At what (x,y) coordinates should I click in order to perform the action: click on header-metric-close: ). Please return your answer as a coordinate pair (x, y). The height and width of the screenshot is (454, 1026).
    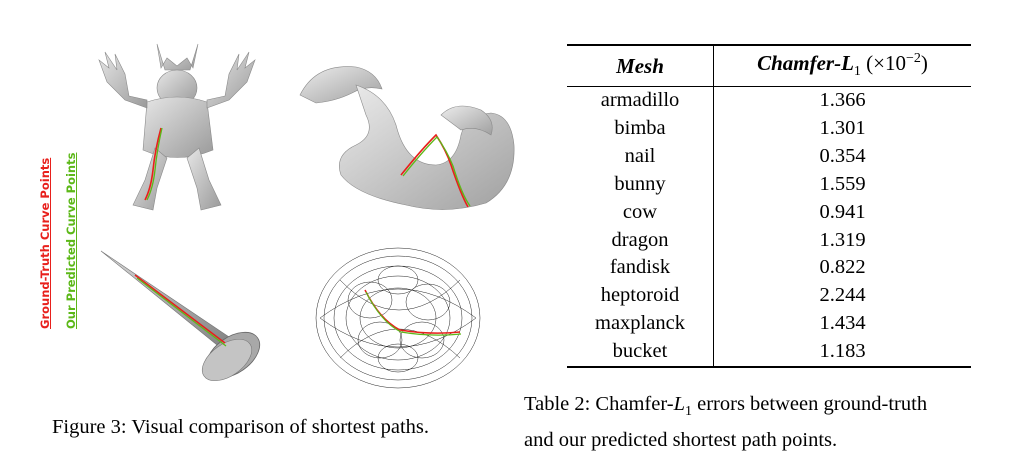
    Looking at the image, I should click on (924, 63).